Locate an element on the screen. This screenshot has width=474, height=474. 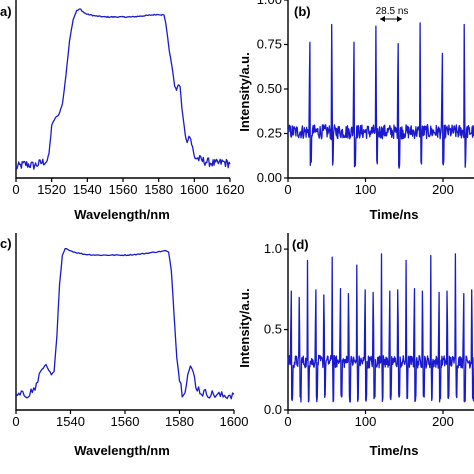
panel-a-xlabel: Wavelength/nm is located at coordinates (122, 214).